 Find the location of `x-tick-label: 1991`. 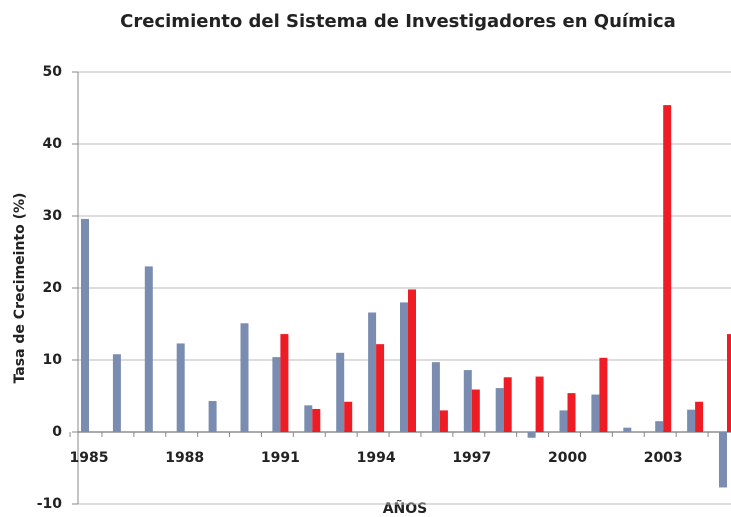

x-tick-label: 1991 is located at coordinates (280, 458).